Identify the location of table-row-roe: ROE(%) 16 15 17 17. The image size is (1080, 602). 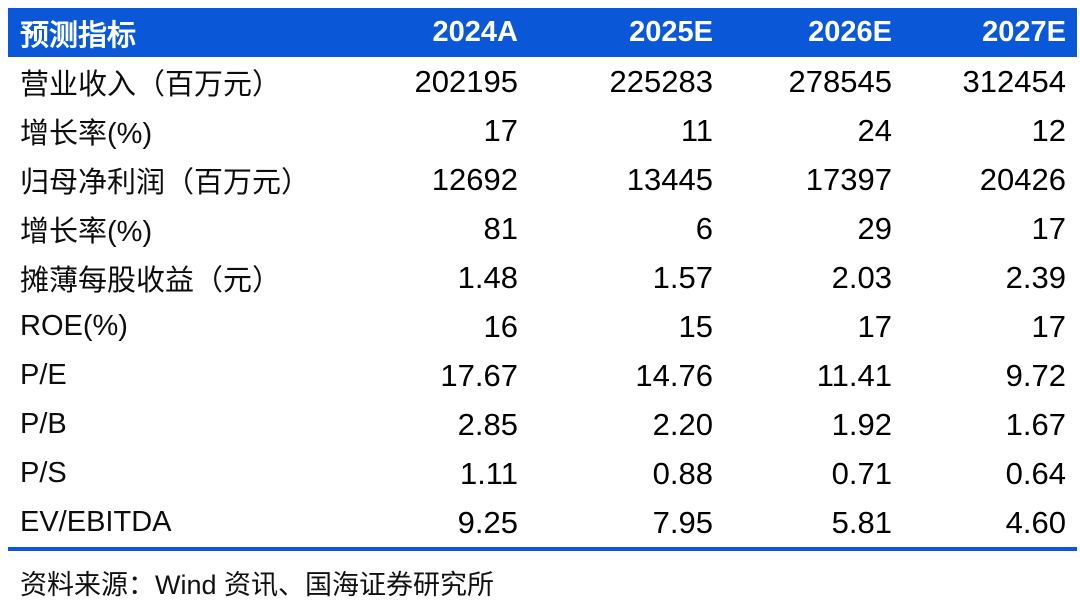
(542, 326).